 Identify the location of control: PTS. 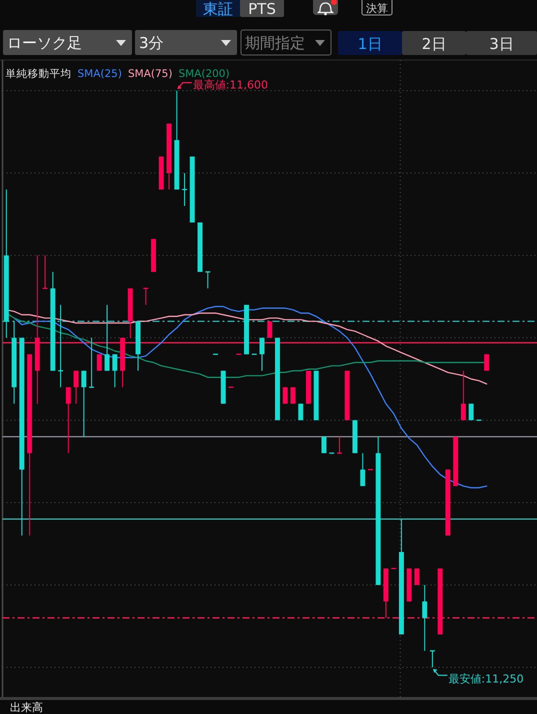
(262, 9).